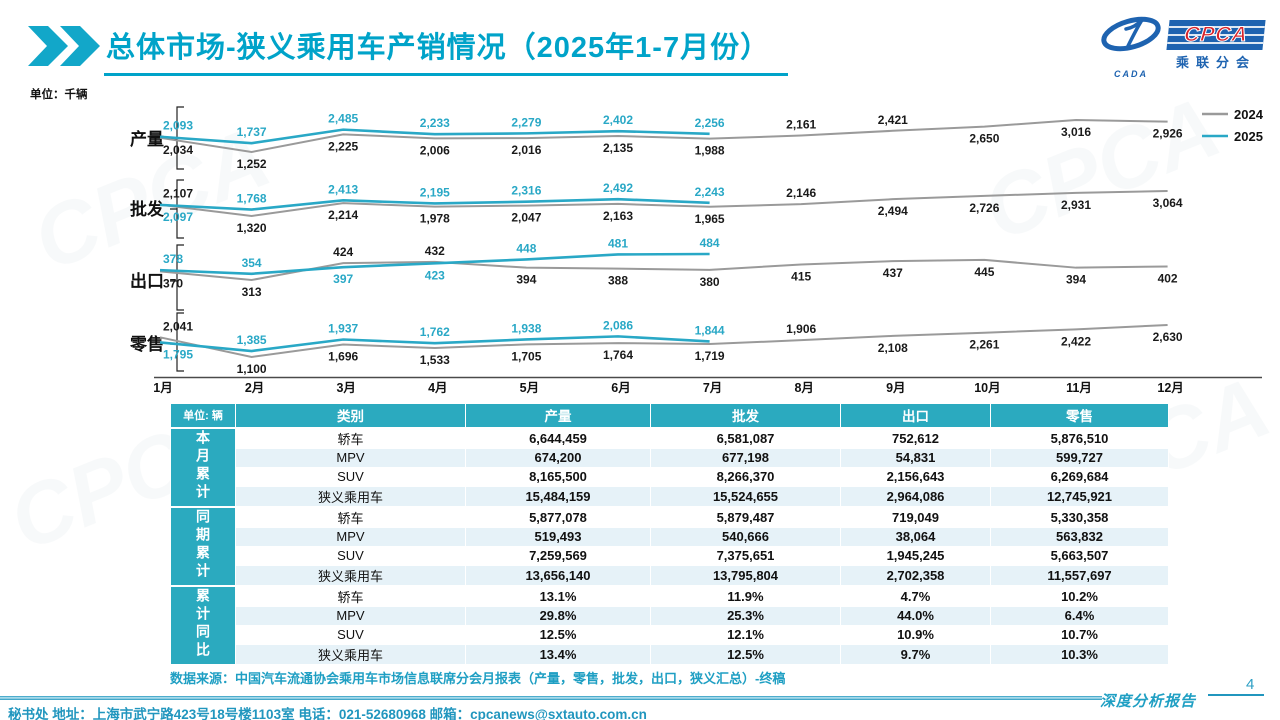 This screenshot has height=720, width=1280. I want to click on col-header-category: 类别, so click(350, 415).